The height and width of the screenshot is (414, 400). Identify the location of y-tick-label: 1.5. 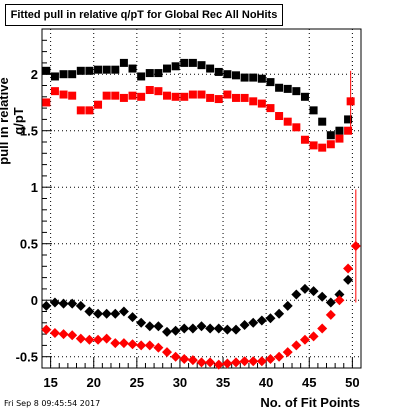
(29, 131).